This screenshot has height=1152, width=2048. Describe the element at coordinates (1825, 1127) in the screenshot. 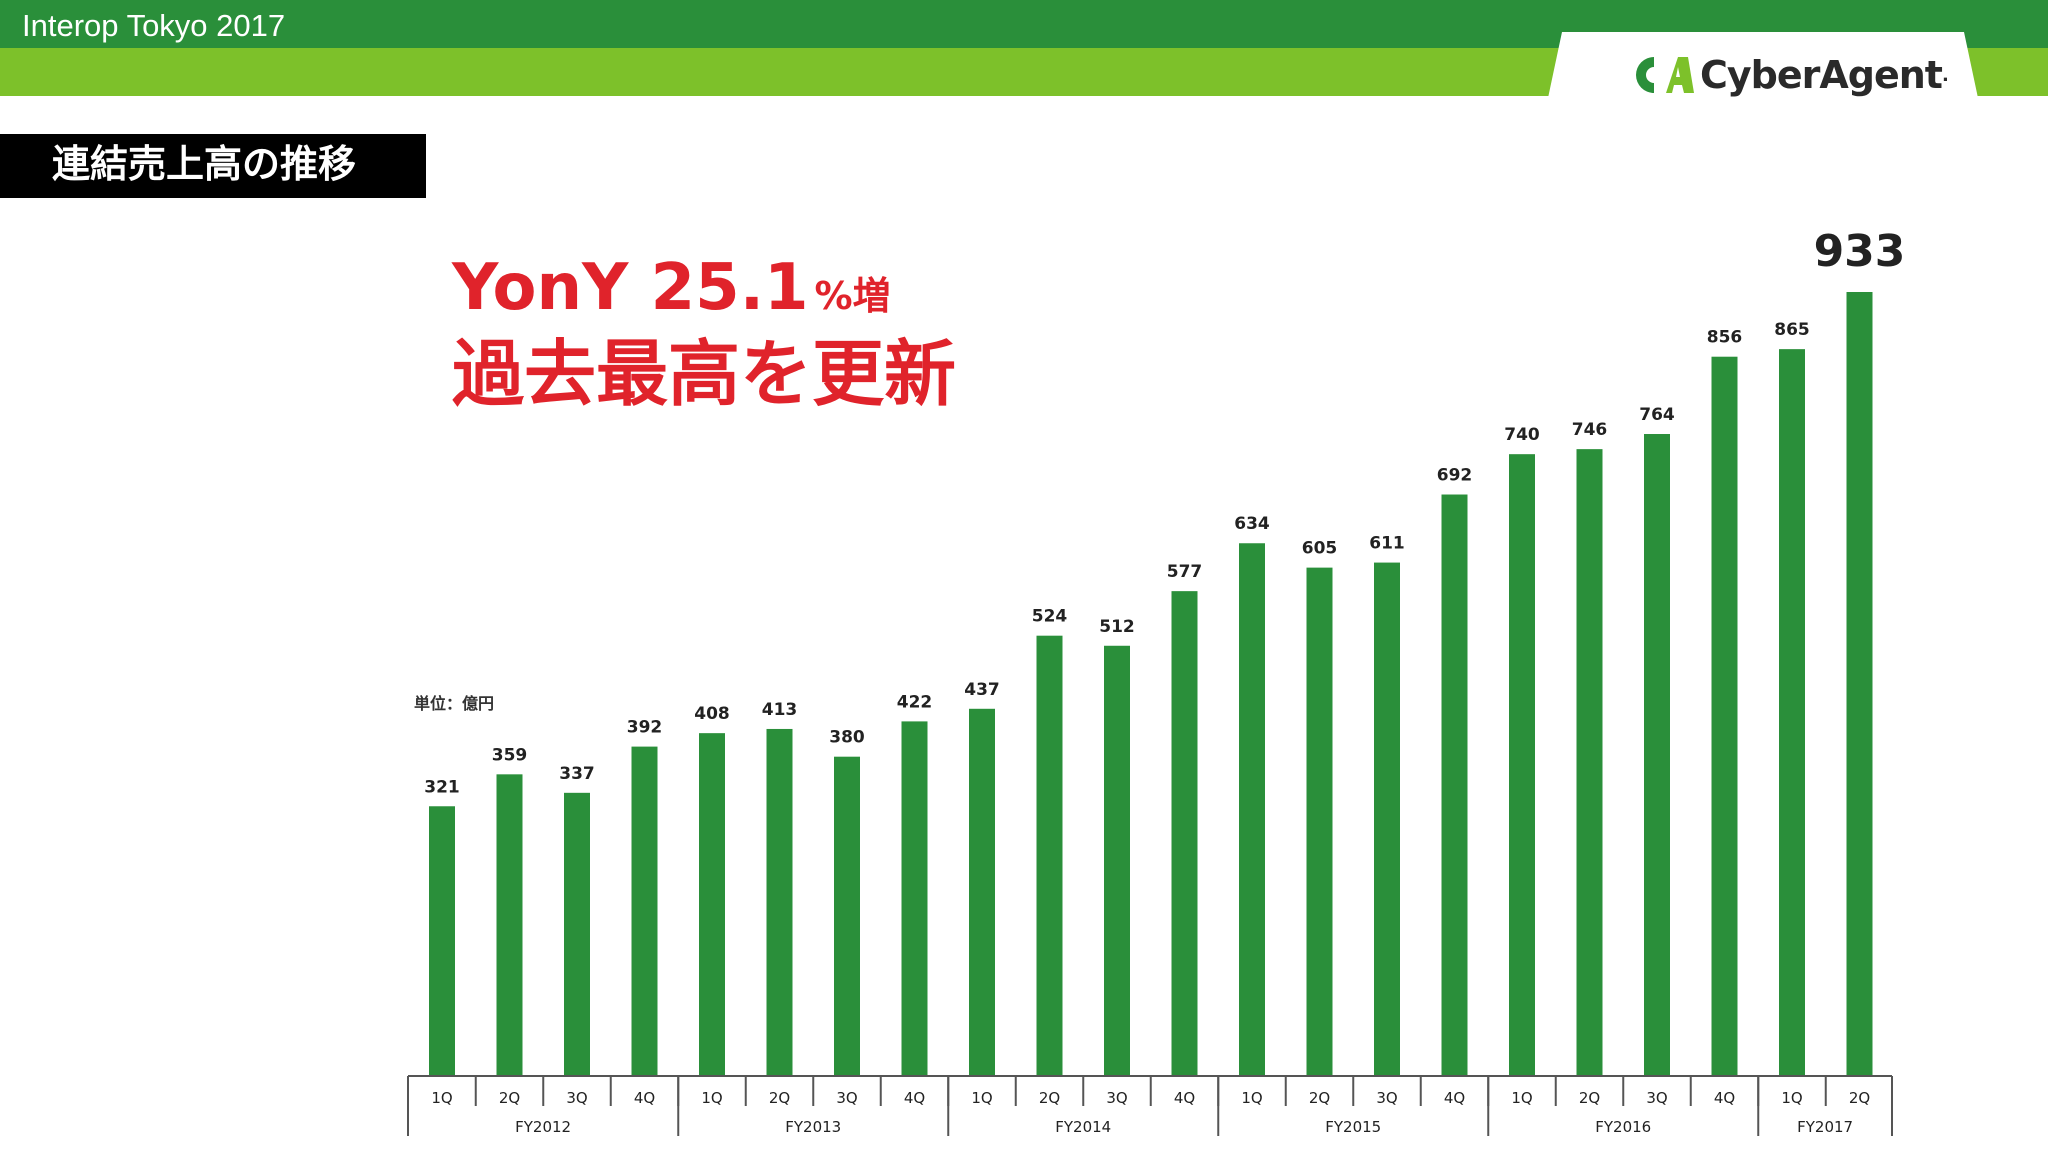

I see `fiscal-year-label: FY2017` at that location.